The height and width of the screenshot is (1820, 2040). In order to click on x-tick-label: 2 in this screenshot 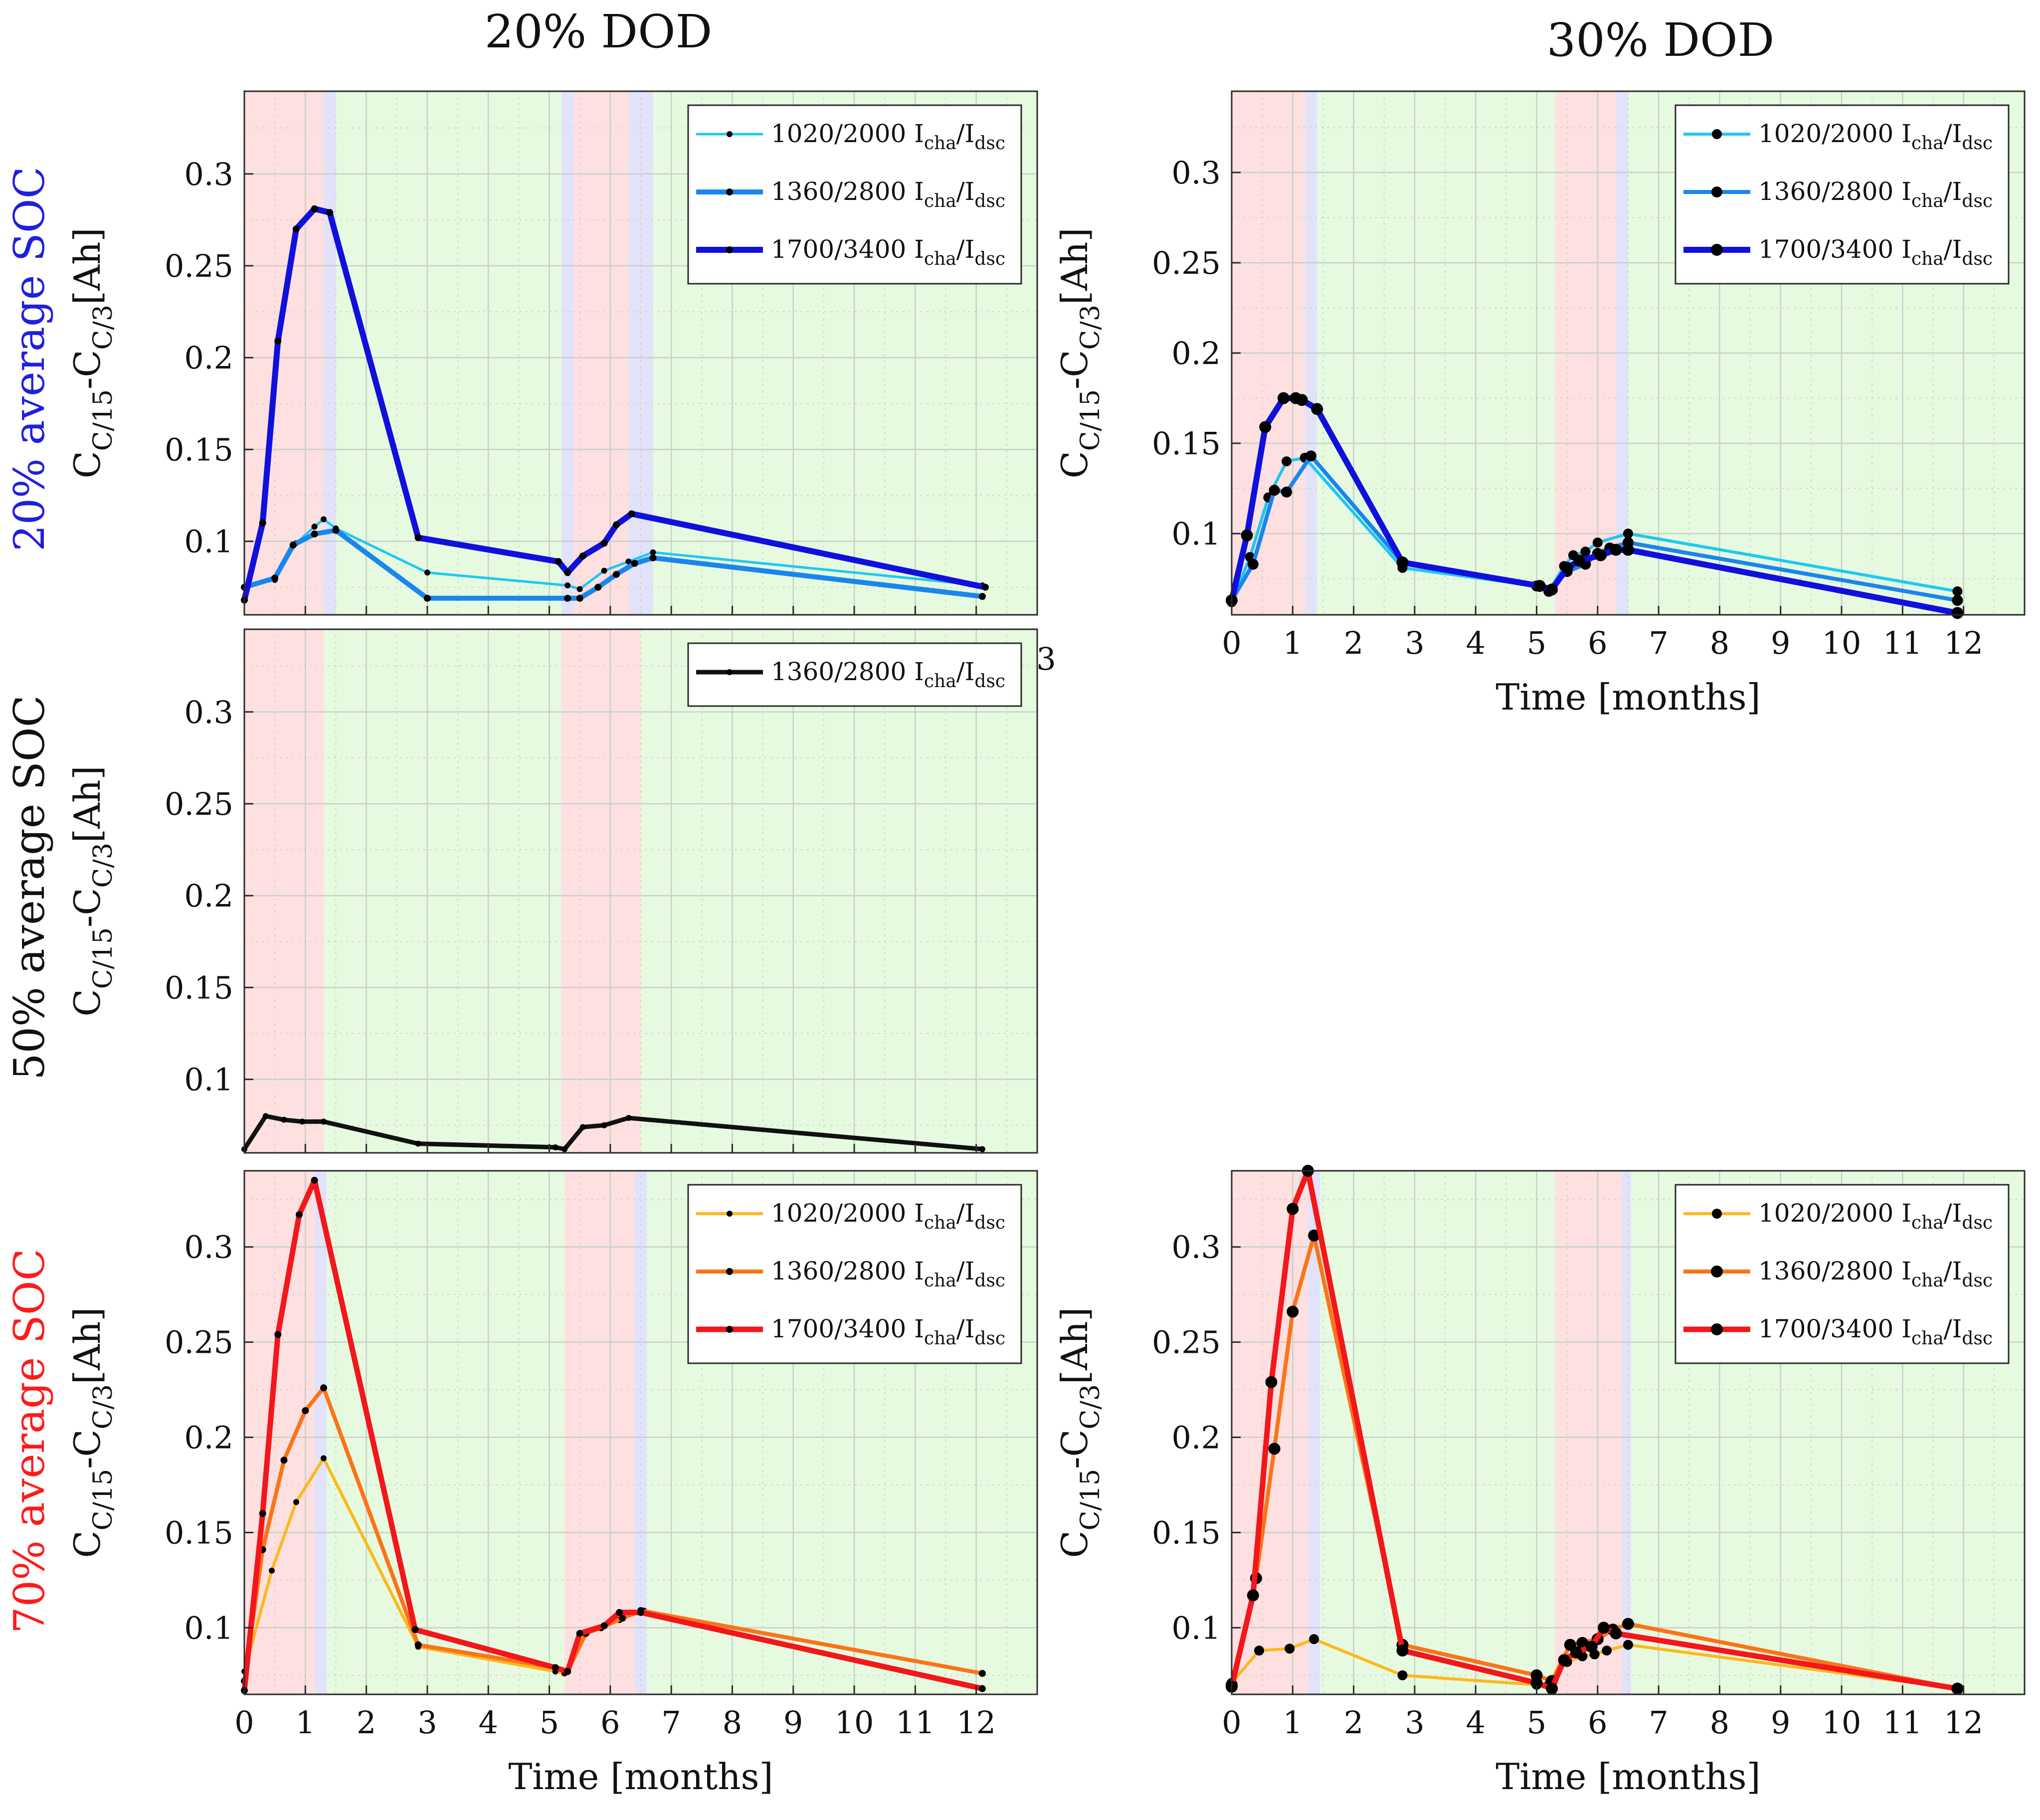, I will do `click(366, 1722)`.